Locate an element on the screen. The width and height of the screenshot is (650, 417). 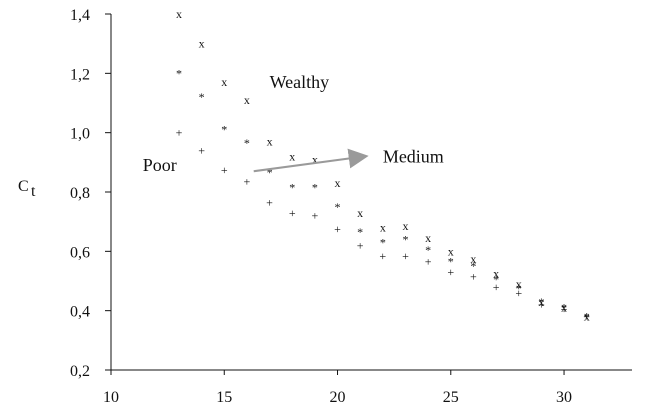
x-tick-label: 10 is located at coordinates (111, 397).